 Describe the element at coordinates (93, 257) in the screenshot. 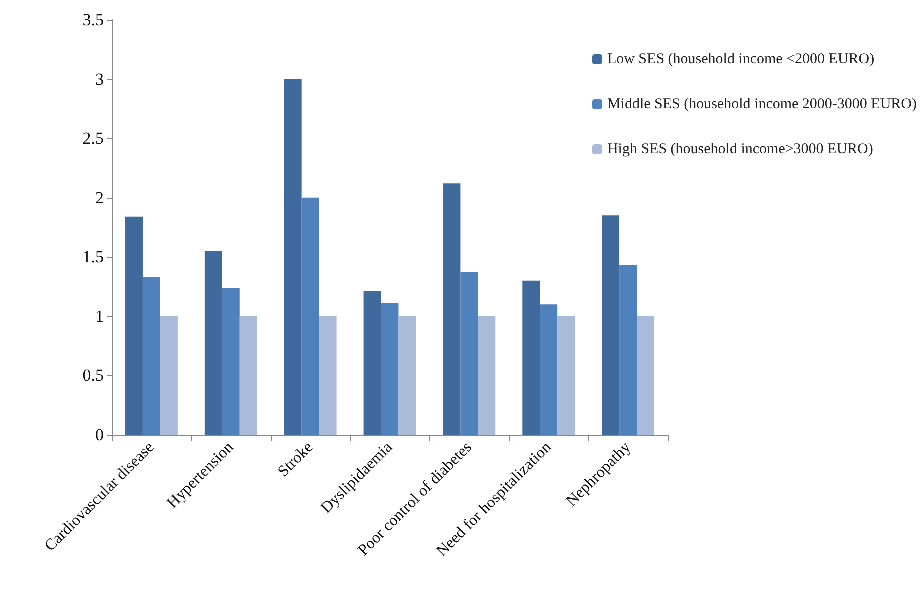

I see `y-tick-label: 1.5` at that location.